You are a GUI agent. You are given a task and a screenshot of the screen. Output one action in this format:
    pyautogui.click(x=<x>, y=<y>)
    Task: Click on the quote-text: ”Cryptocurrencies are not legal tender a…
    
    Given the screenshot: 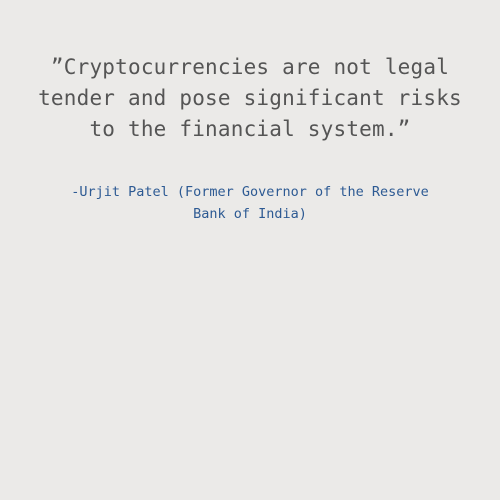 What is the action you would take?
    pyautogui.click(x=250, y=98)
    